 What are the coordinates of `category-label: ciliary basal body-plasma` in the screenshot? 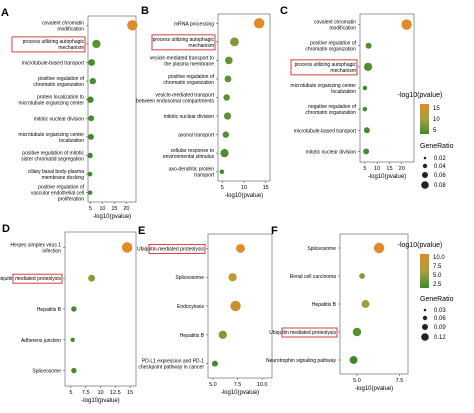 It's located at (56, 172).